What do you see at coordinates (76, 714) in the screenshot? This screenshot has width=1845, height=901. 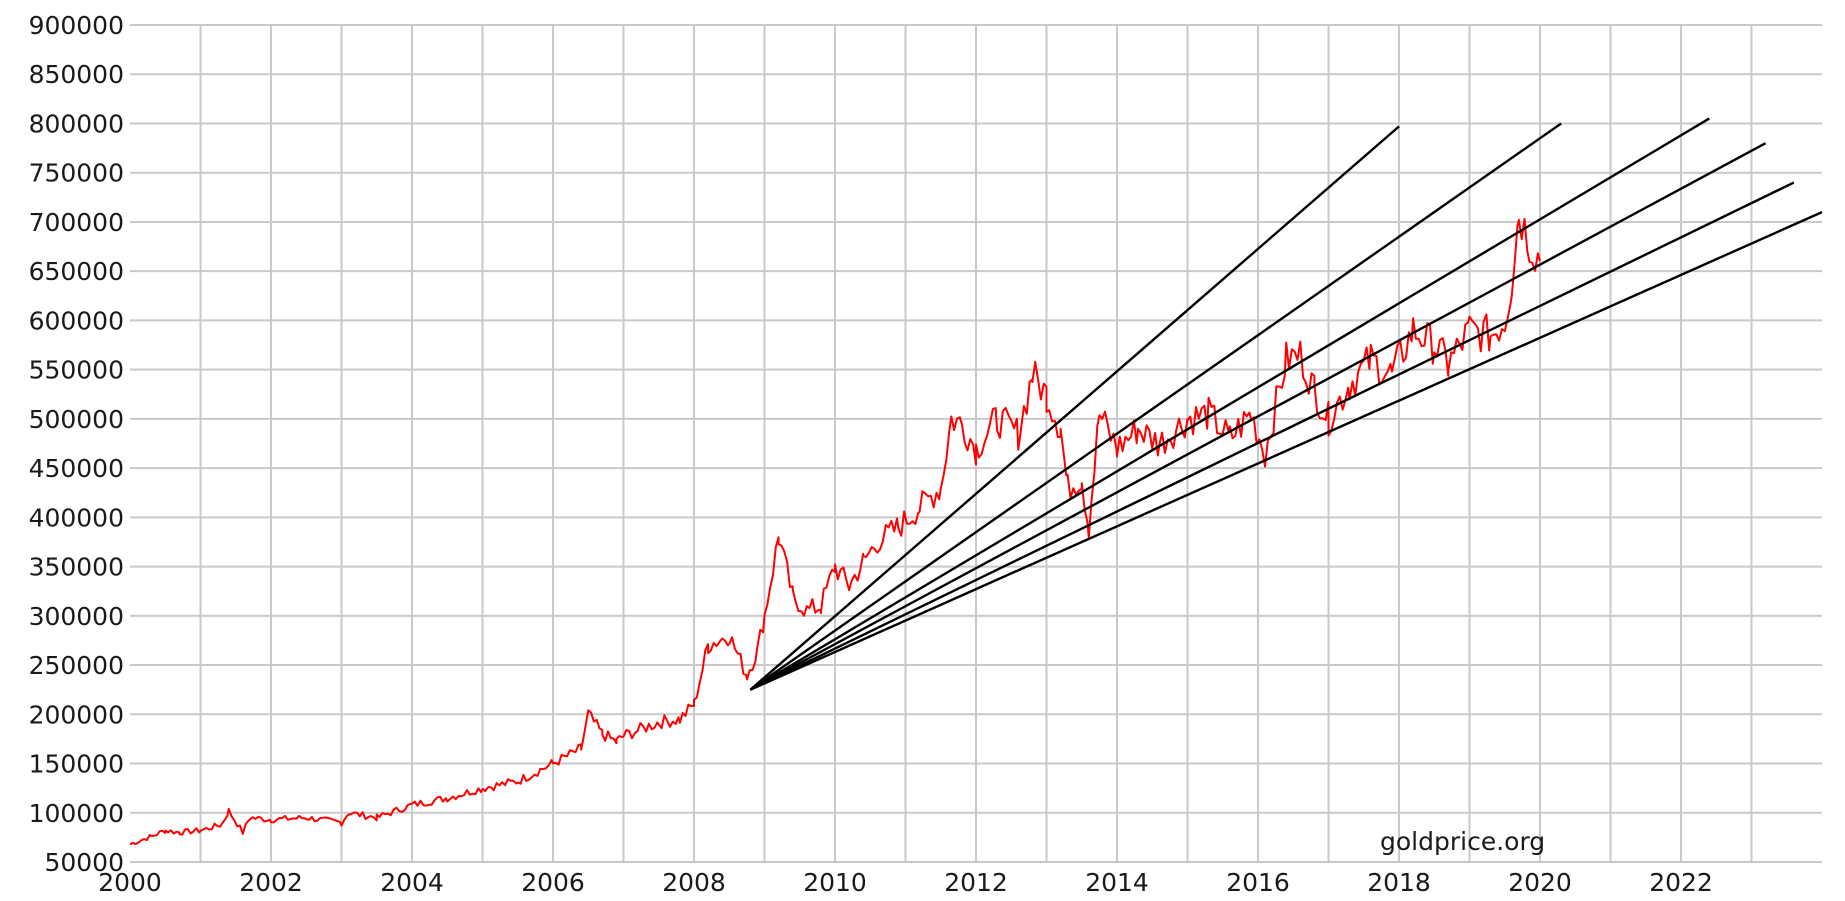 I see `y-tick-label: 200000` at bounding box center [76, 714].